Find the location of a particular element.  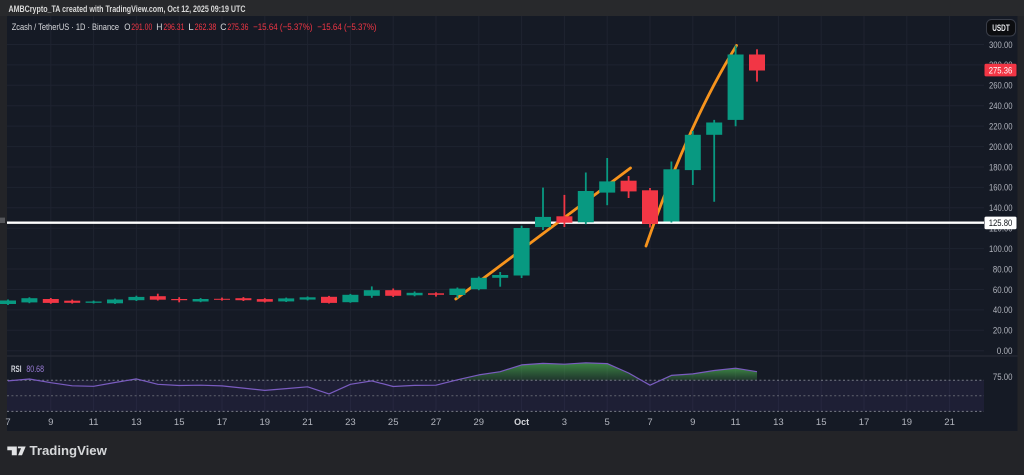

svg-text: 260.00 is located at coordinates (1001, 86).